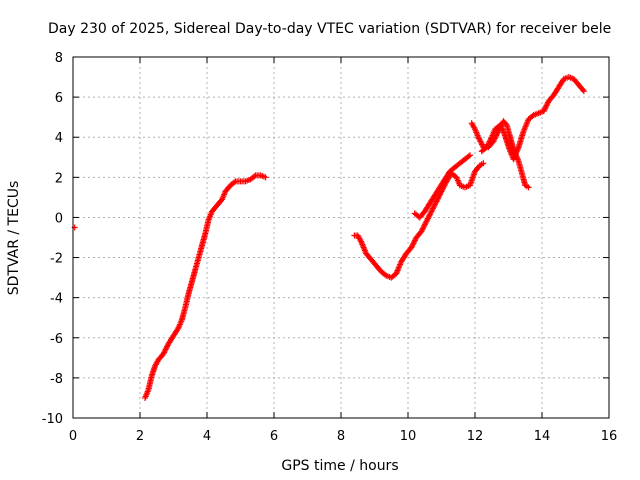 The width and height of the screenshot is (640, 480). I want to click on y-tick-label: 8, so click(59, 58).